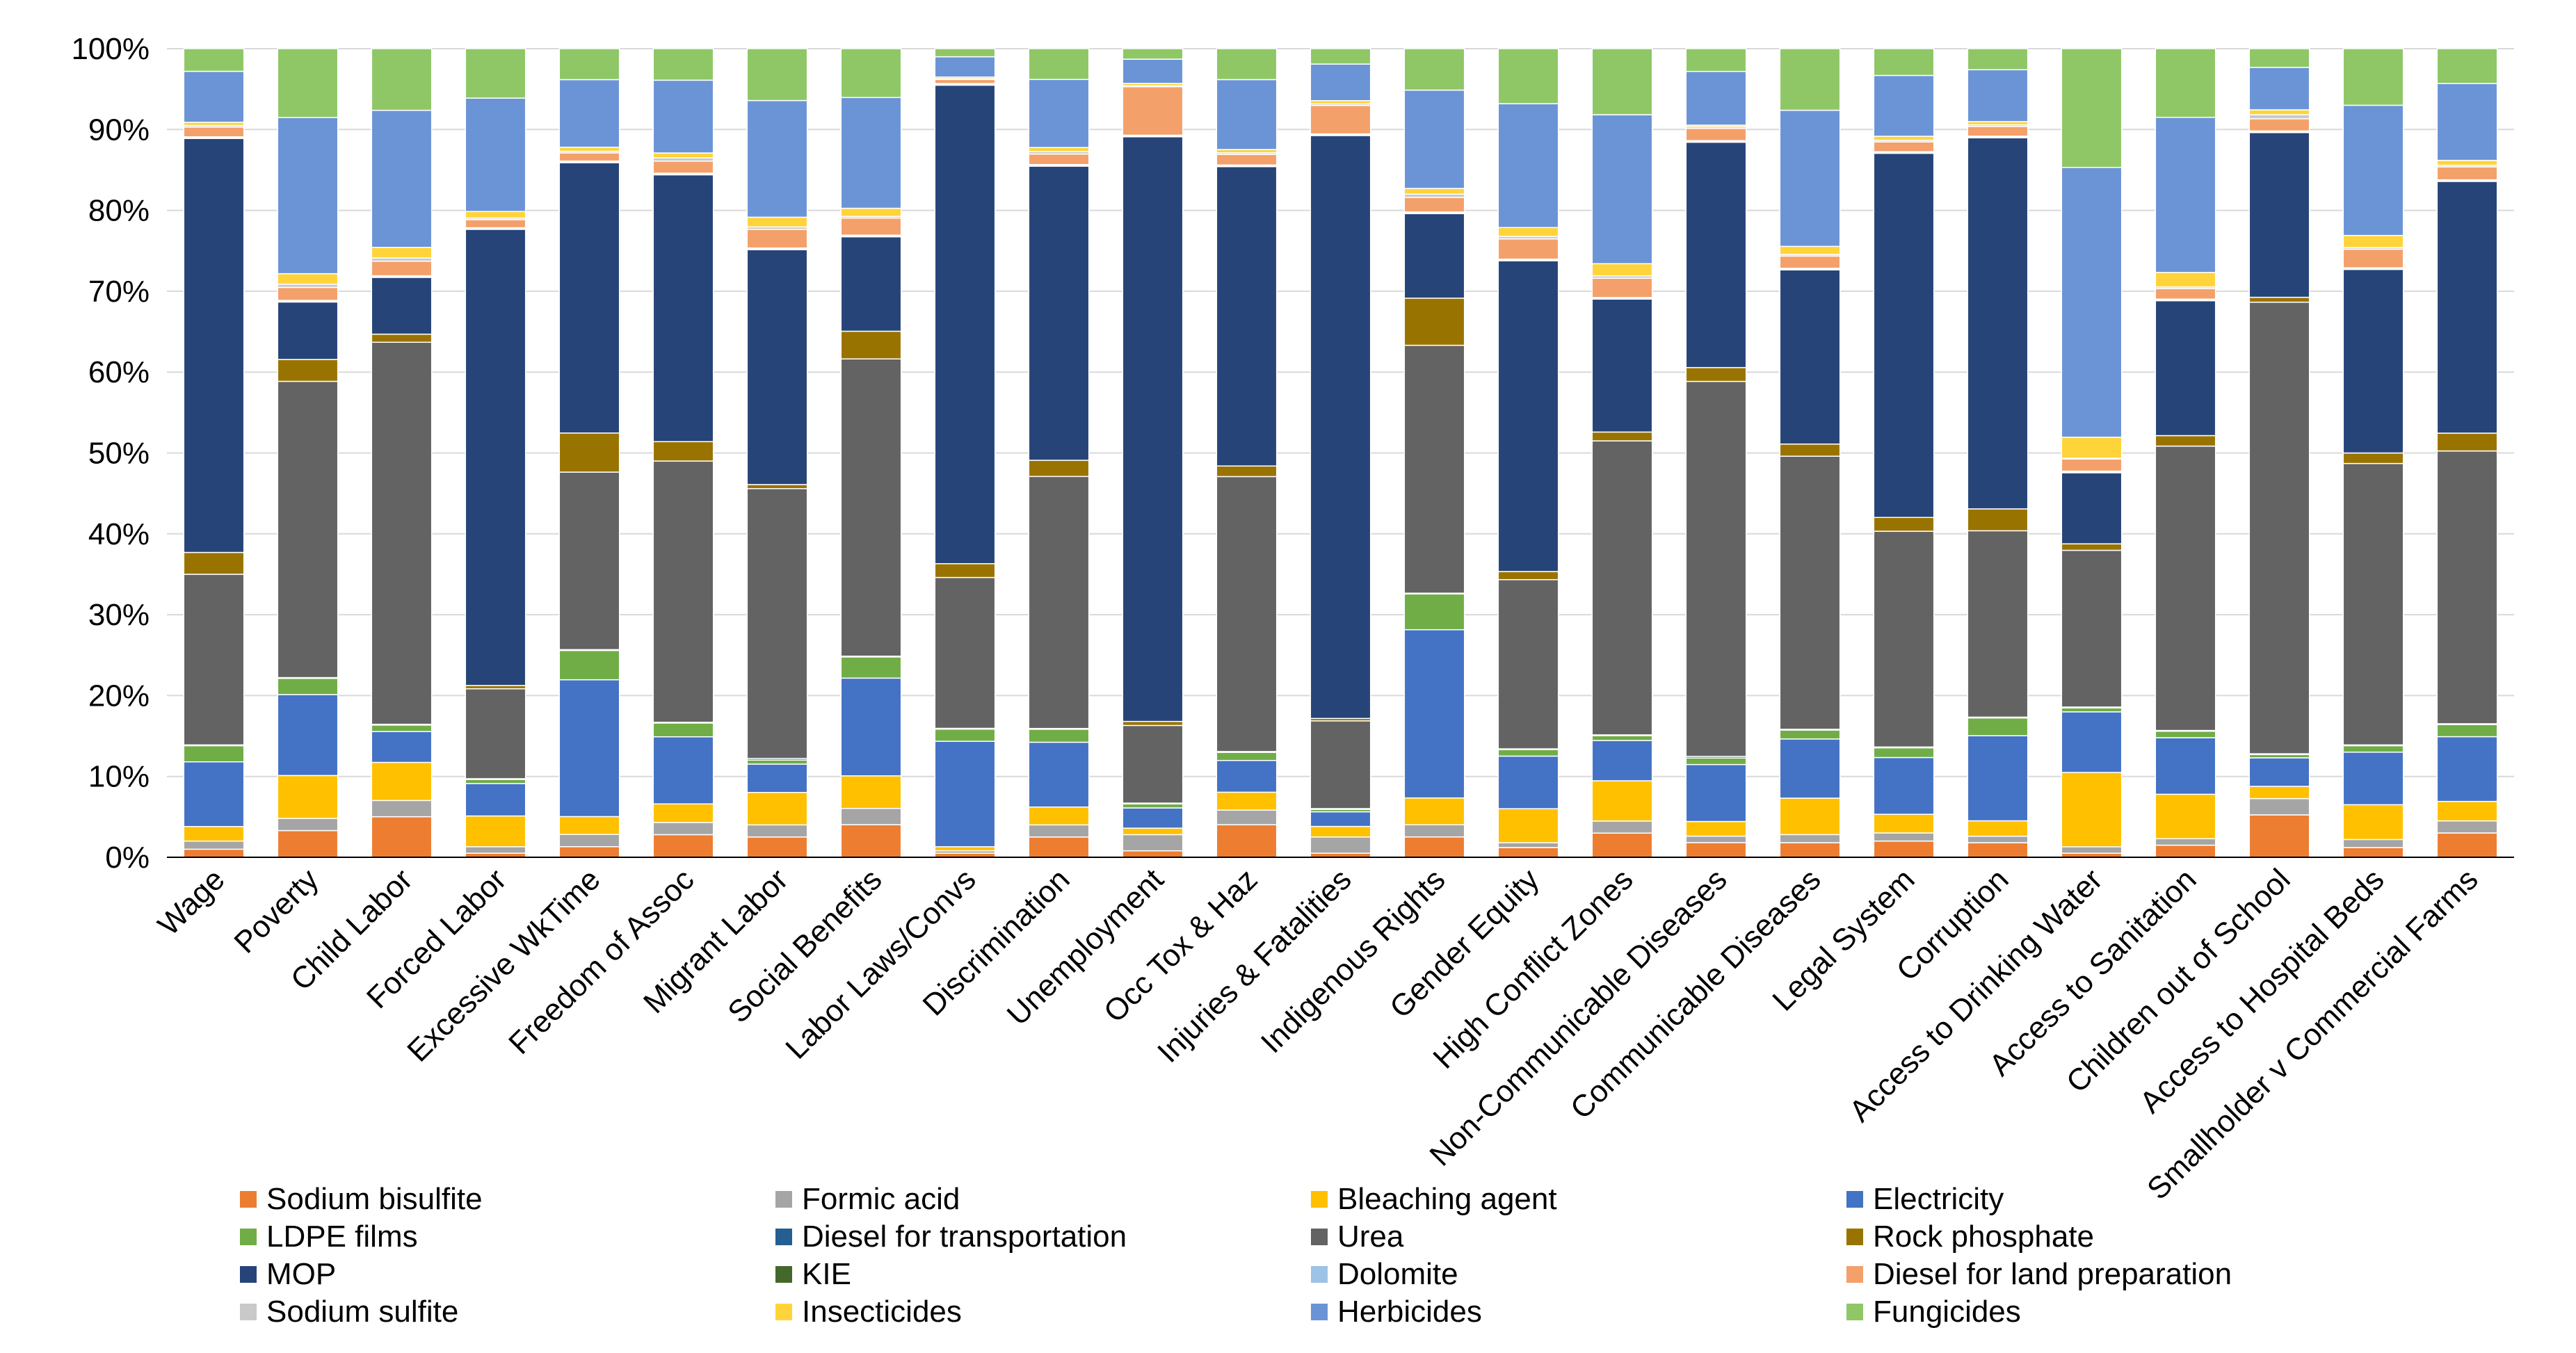 The height and width of the screenshot is (1353, 2576). I want to click on legend-label: Diesel for transportation, so click(964, 1237).